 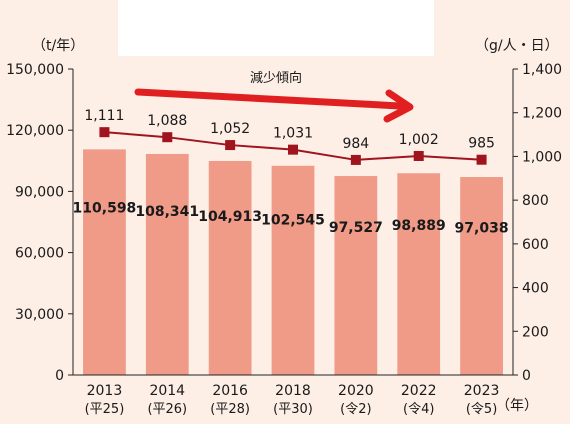 I want to click on line-point-2022, so click(x=418, y=155).